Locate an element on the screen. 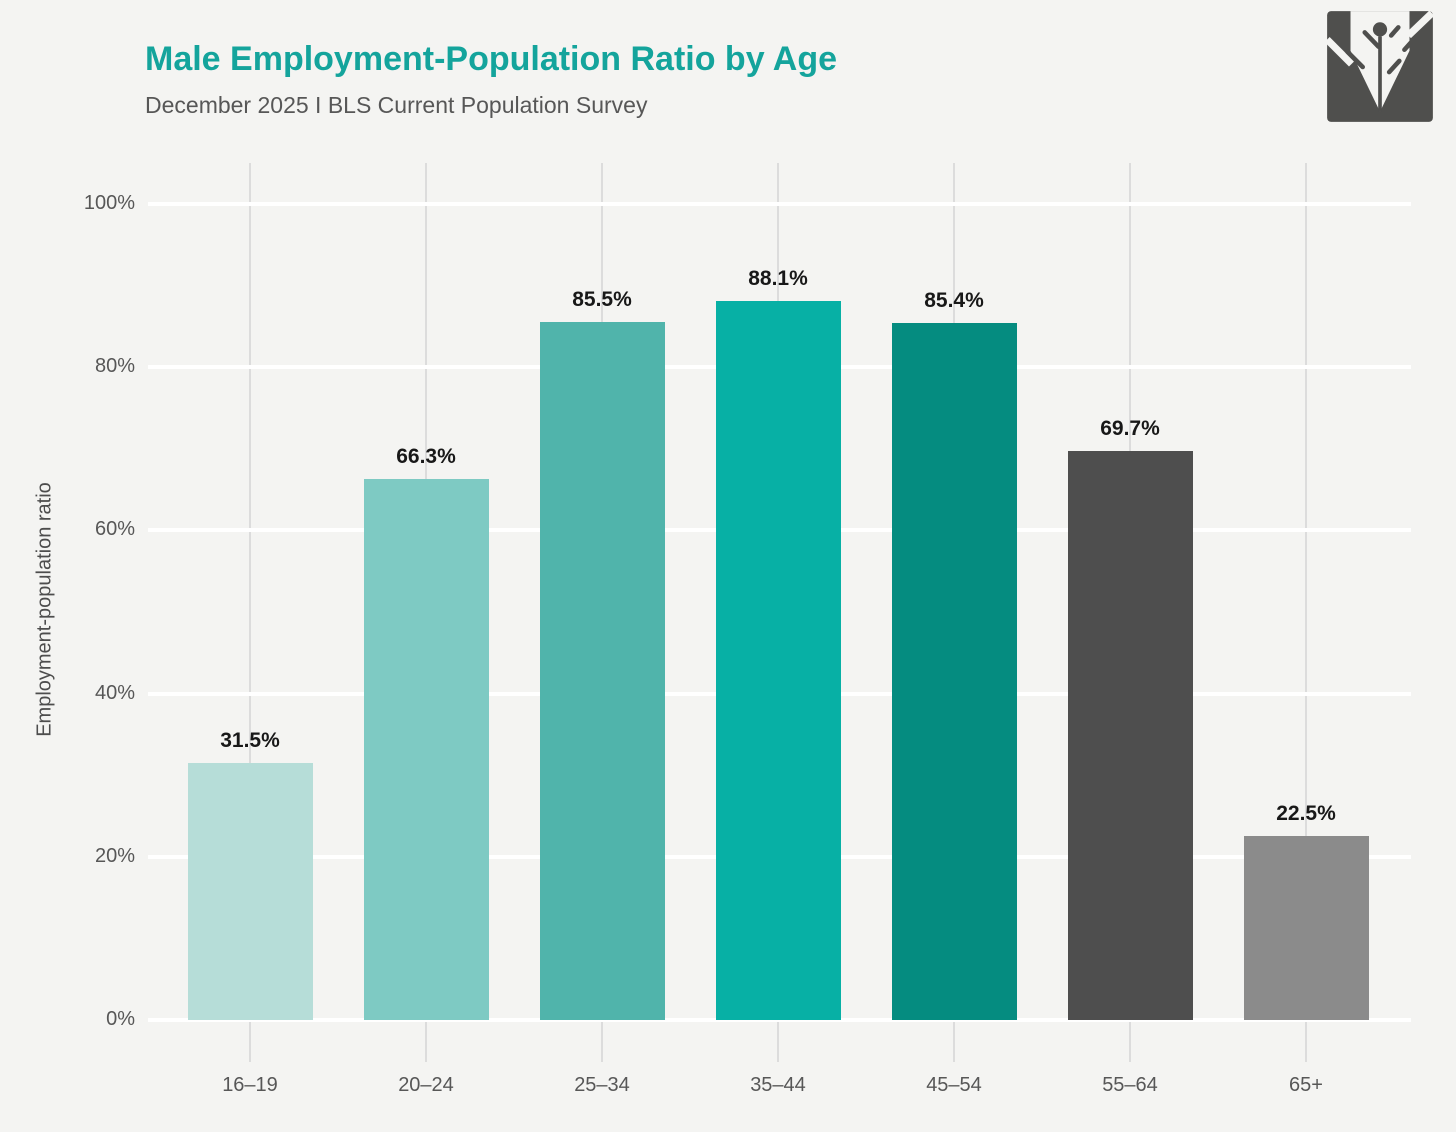 This screenshot has width=1456, height=1132. x-axis-tick-label: 65+ is located at coordinates (1306, 1085).